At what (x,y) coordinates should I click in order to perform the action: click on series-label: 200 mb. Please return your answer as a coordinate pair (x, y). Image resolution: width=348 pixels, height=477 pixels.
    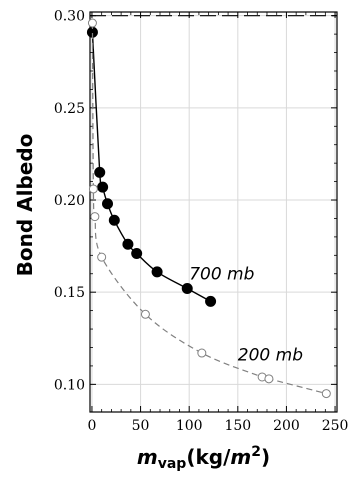
    Looking at the image, I should click on (270, 355).